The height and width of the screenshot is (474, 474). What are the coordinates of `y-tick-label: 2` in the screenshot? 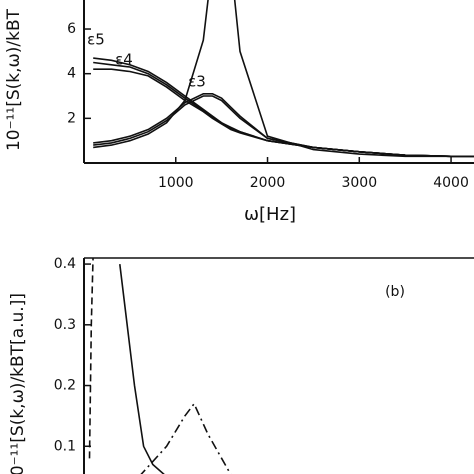 It's located at (71, 118).